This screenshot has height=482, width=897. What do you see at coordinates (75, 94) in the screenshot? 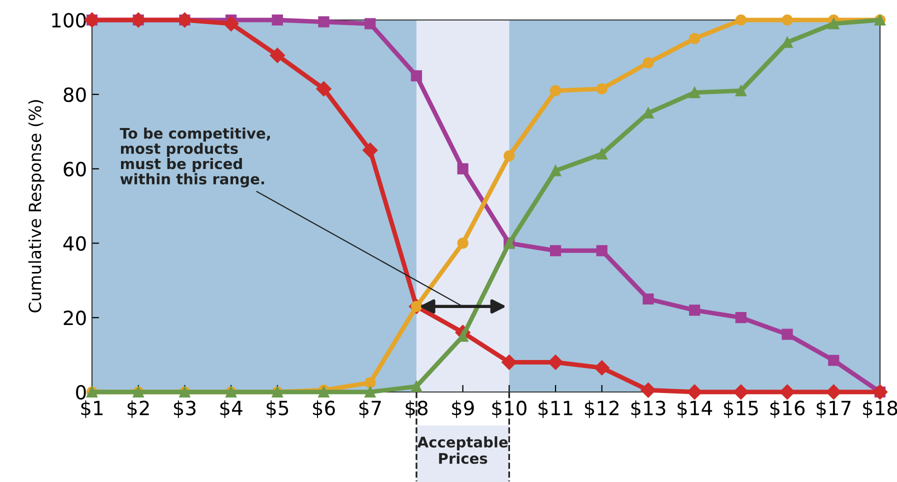
I see `y-tick-label: 80` at bounding box center [75, 94].